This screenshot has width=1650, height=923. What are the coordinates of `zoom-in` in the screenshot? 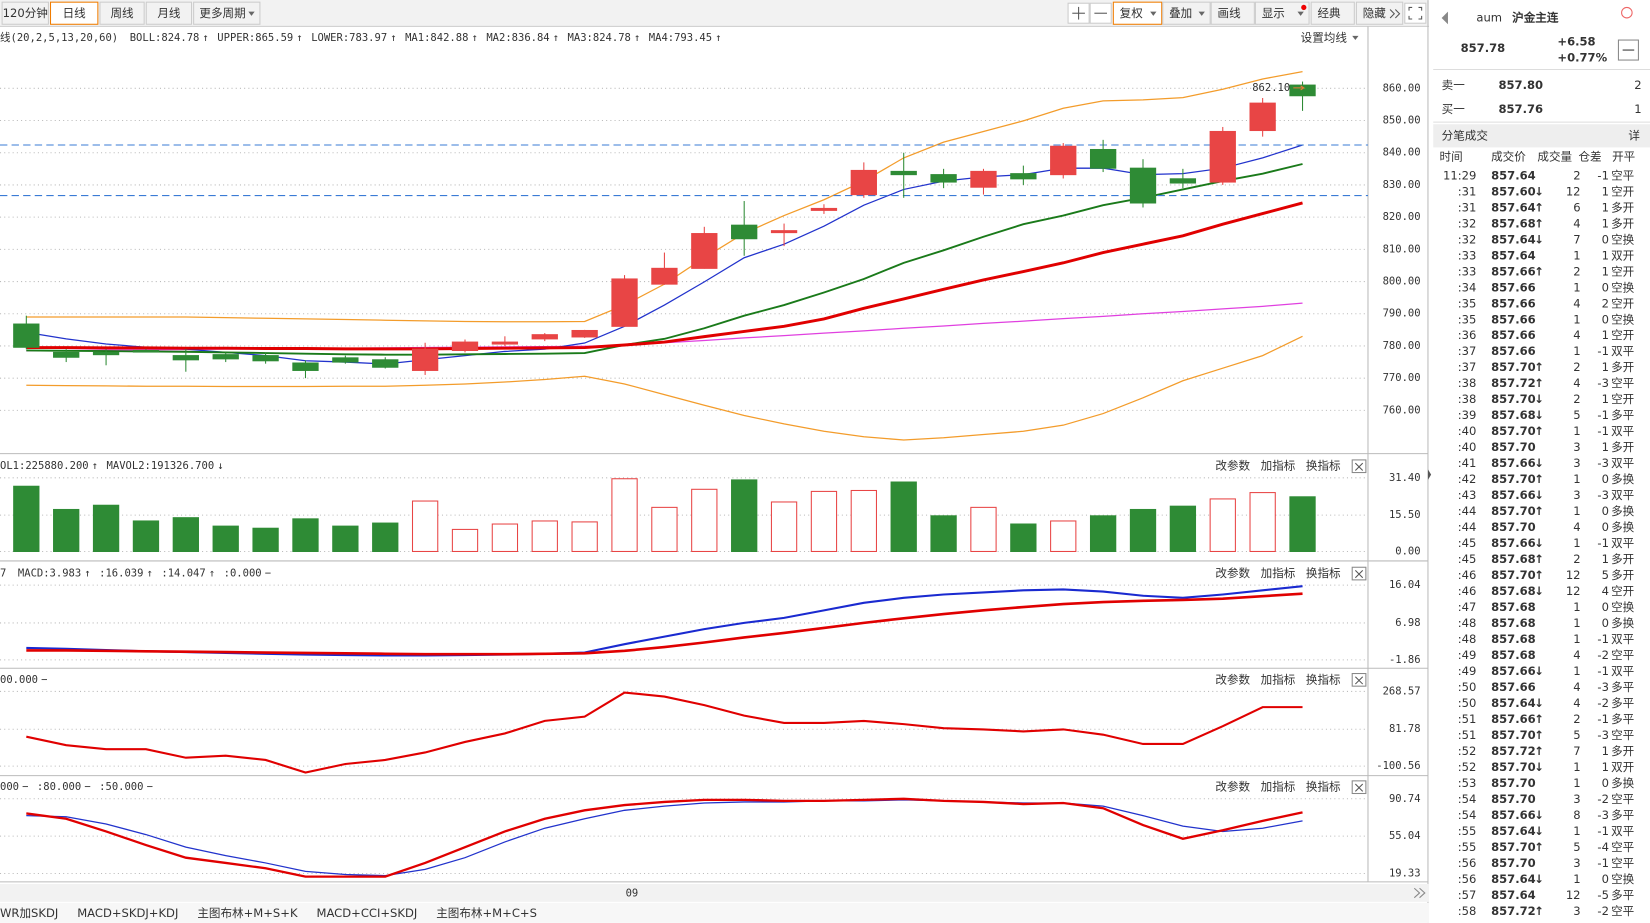 It's located at (1078, 13).